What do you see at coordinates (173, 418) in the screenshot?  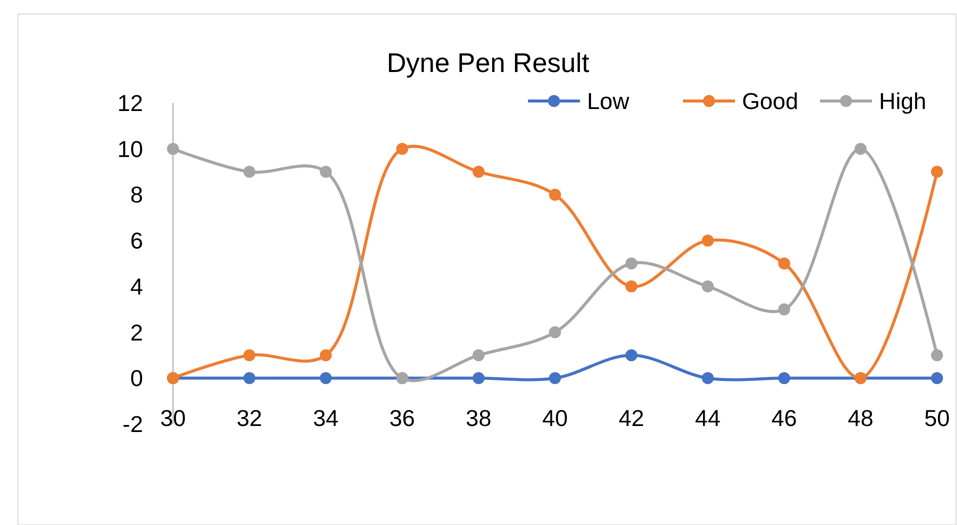 I see `x-tick-label: 30` at bounding box center [173, 418].